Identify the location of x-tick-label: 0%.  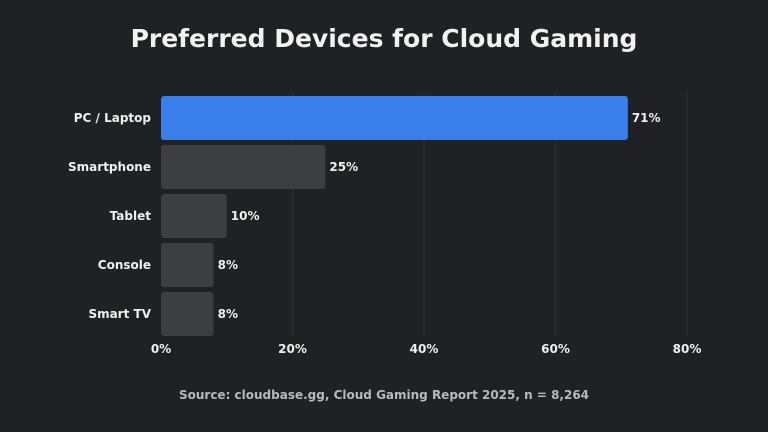
(161, 349).